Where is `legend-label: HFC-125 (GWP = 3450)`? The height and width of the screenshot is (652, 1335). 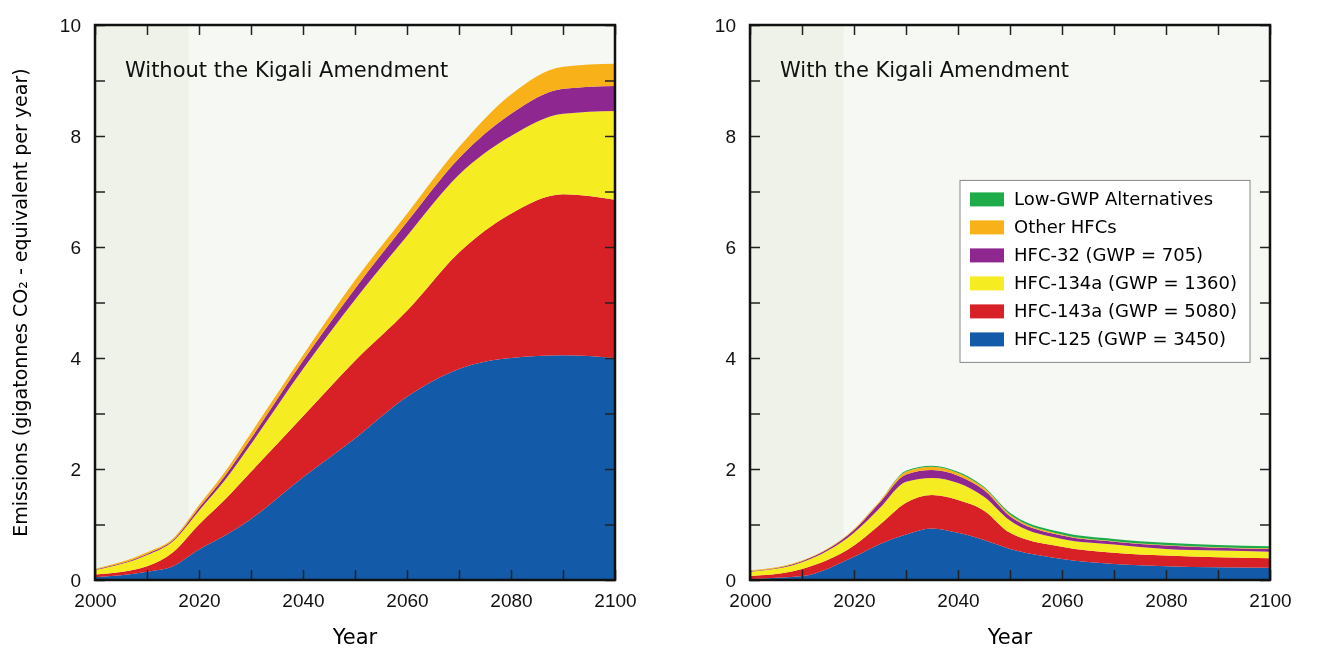 legend-label: HFC-125 (GWP = 3450) is located at coordinates (1120, 339).